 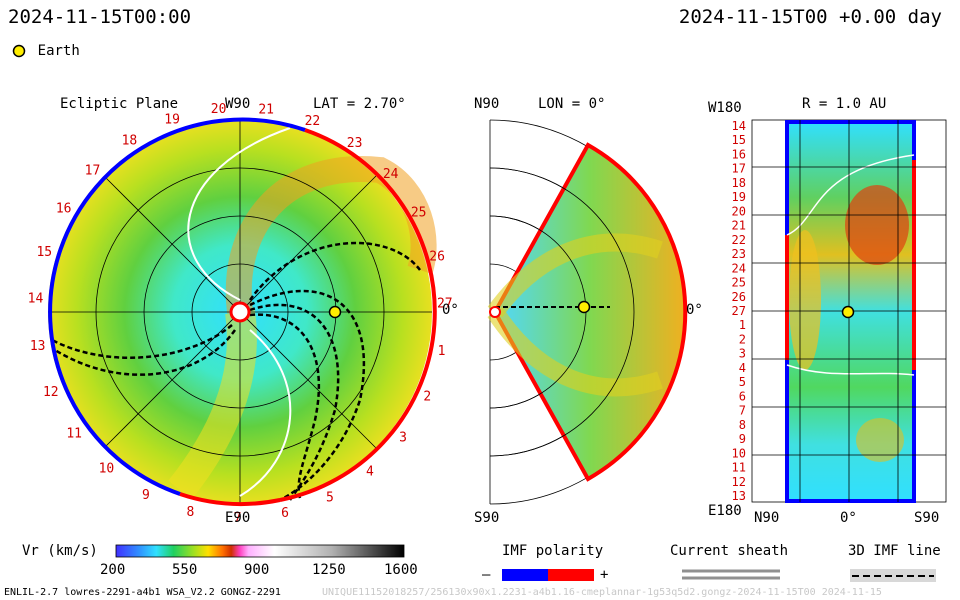 I want to click on radial-sector-label: 19, so click(x=739, y=197).